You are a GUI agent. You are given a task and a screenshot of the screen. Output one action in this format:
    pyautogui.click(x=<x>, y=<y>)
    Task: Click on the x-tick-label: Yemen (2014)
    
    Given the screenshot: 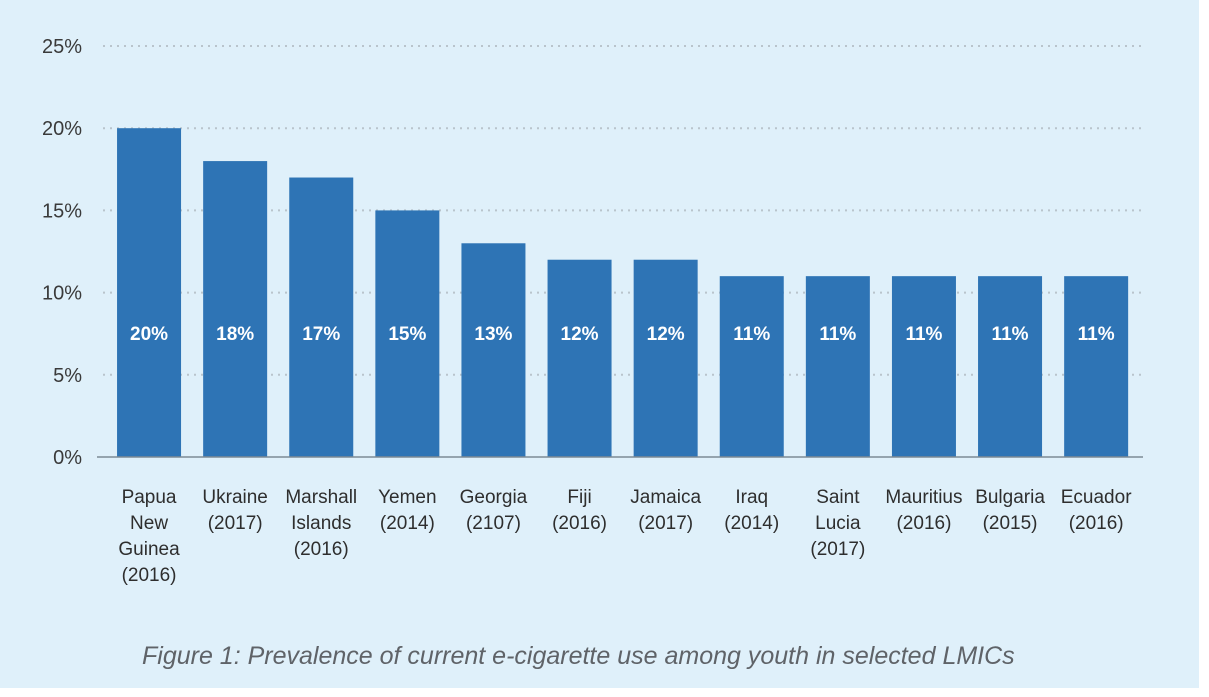 What is the action you would take?
    pyautogui.click(x=407, y=510)
    